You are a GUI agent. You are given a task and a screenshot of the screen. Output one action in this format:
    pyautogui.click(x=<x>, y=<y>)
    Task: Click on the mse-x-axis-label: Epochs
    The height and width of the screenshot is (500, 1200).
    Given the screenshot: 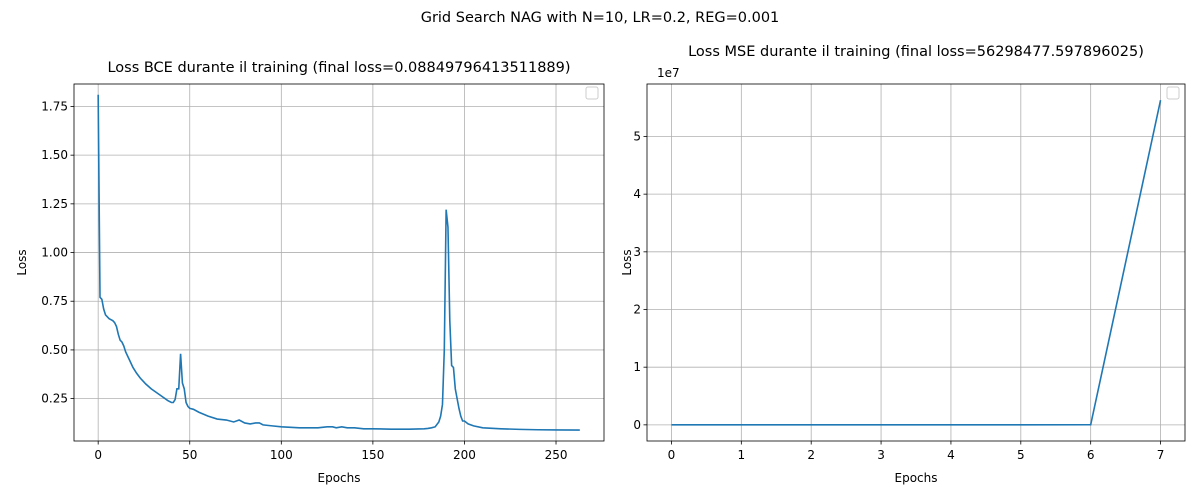 What is the action you would take?
    pyautogui.click(x=916, y=478)
    